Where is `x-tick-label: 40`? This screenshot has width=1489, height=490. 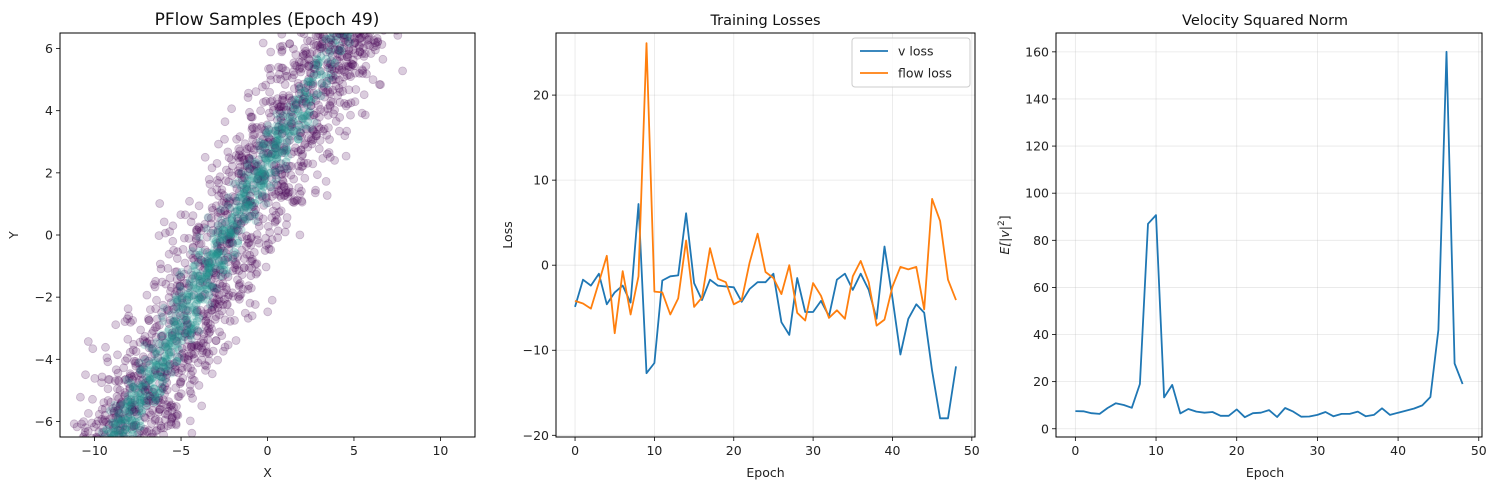 x-tick-label: 40 is located at coordinates (893, 450).